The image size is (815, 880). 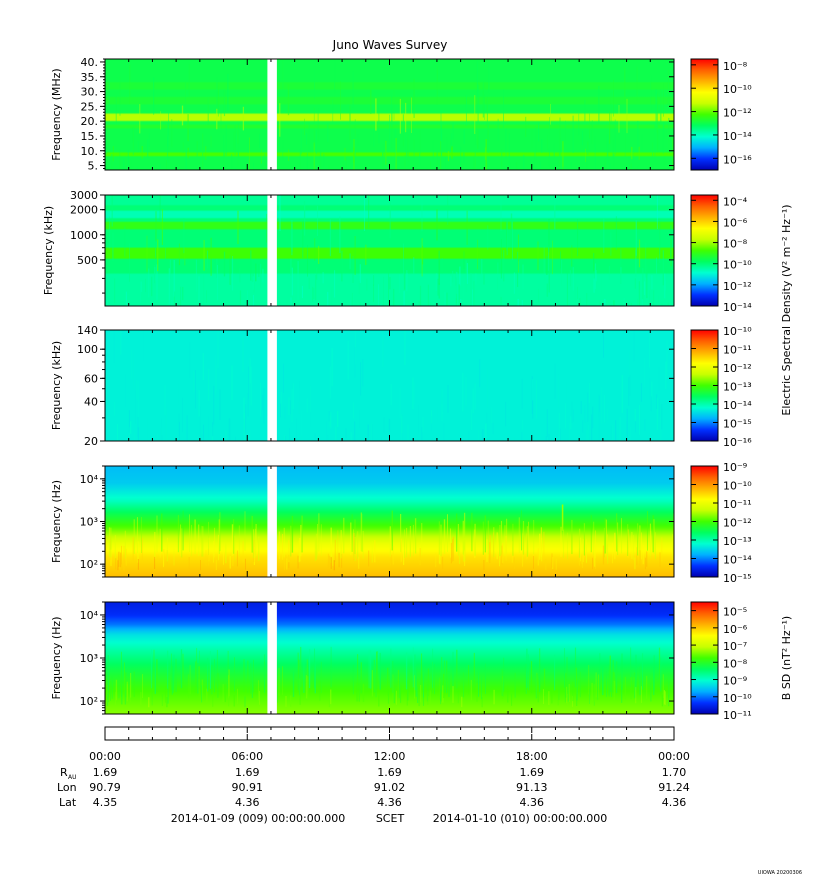 What do you see at coordinates (90, 92) in the screenshot?
I see `y-tick-label: 30.` at bounding box center [90, 92].